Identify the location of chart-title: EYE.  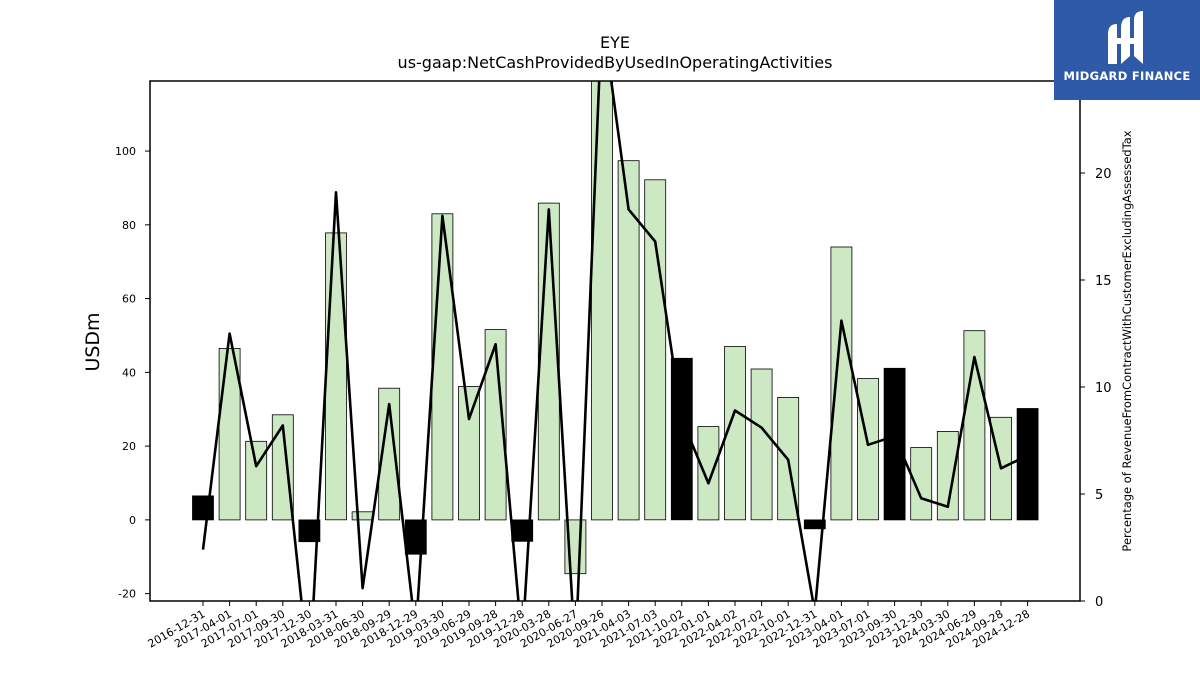
(615, 42).